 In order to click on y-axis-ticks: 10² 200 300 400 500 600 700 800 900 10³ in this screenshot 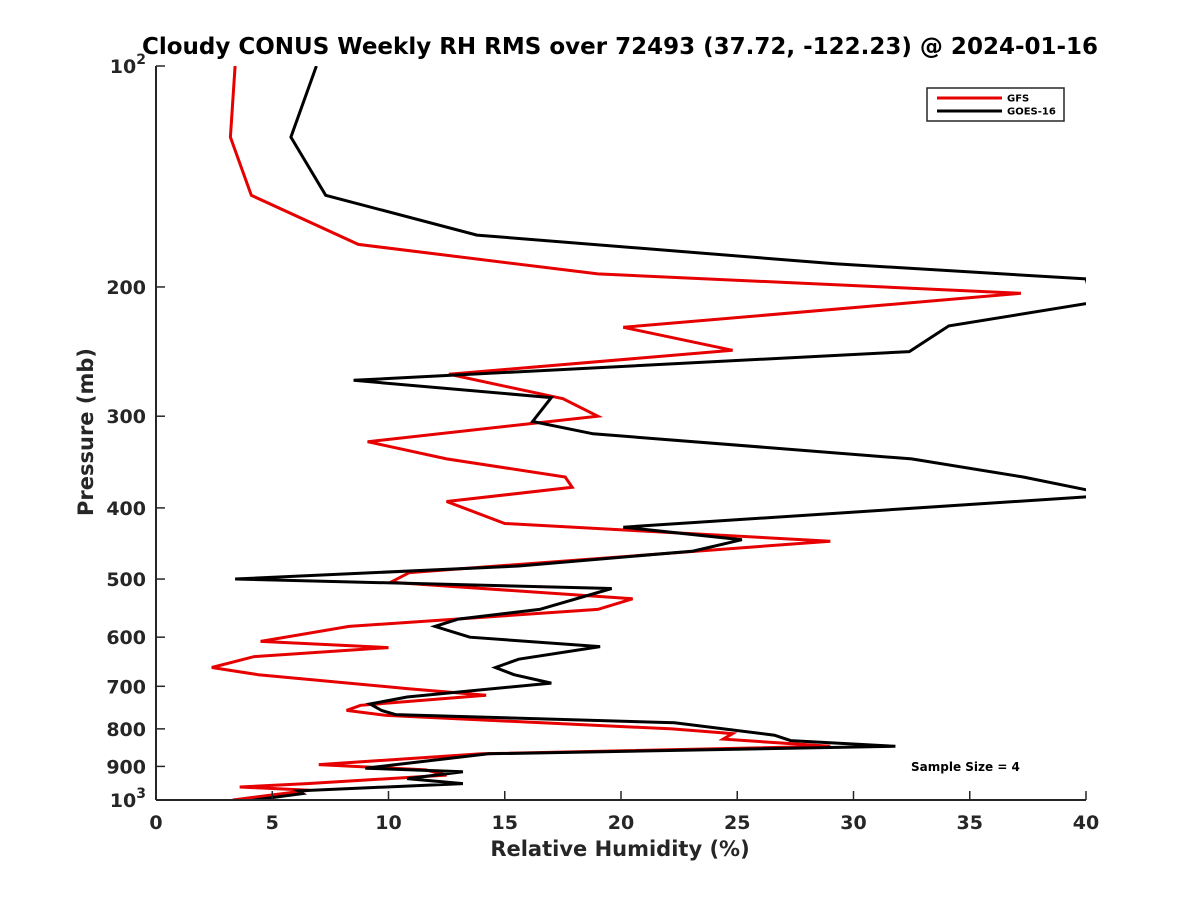, I will do `click(135, 432)`.